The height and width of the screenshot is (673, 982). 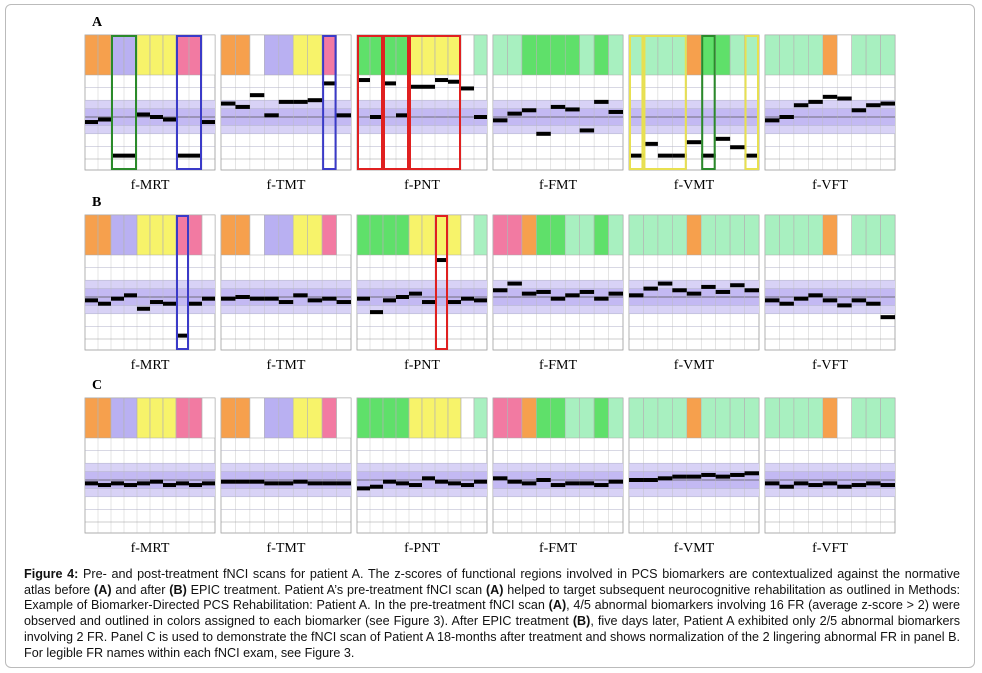 I want to click on chart-name: f-FMT, so click(x=558, y=548).